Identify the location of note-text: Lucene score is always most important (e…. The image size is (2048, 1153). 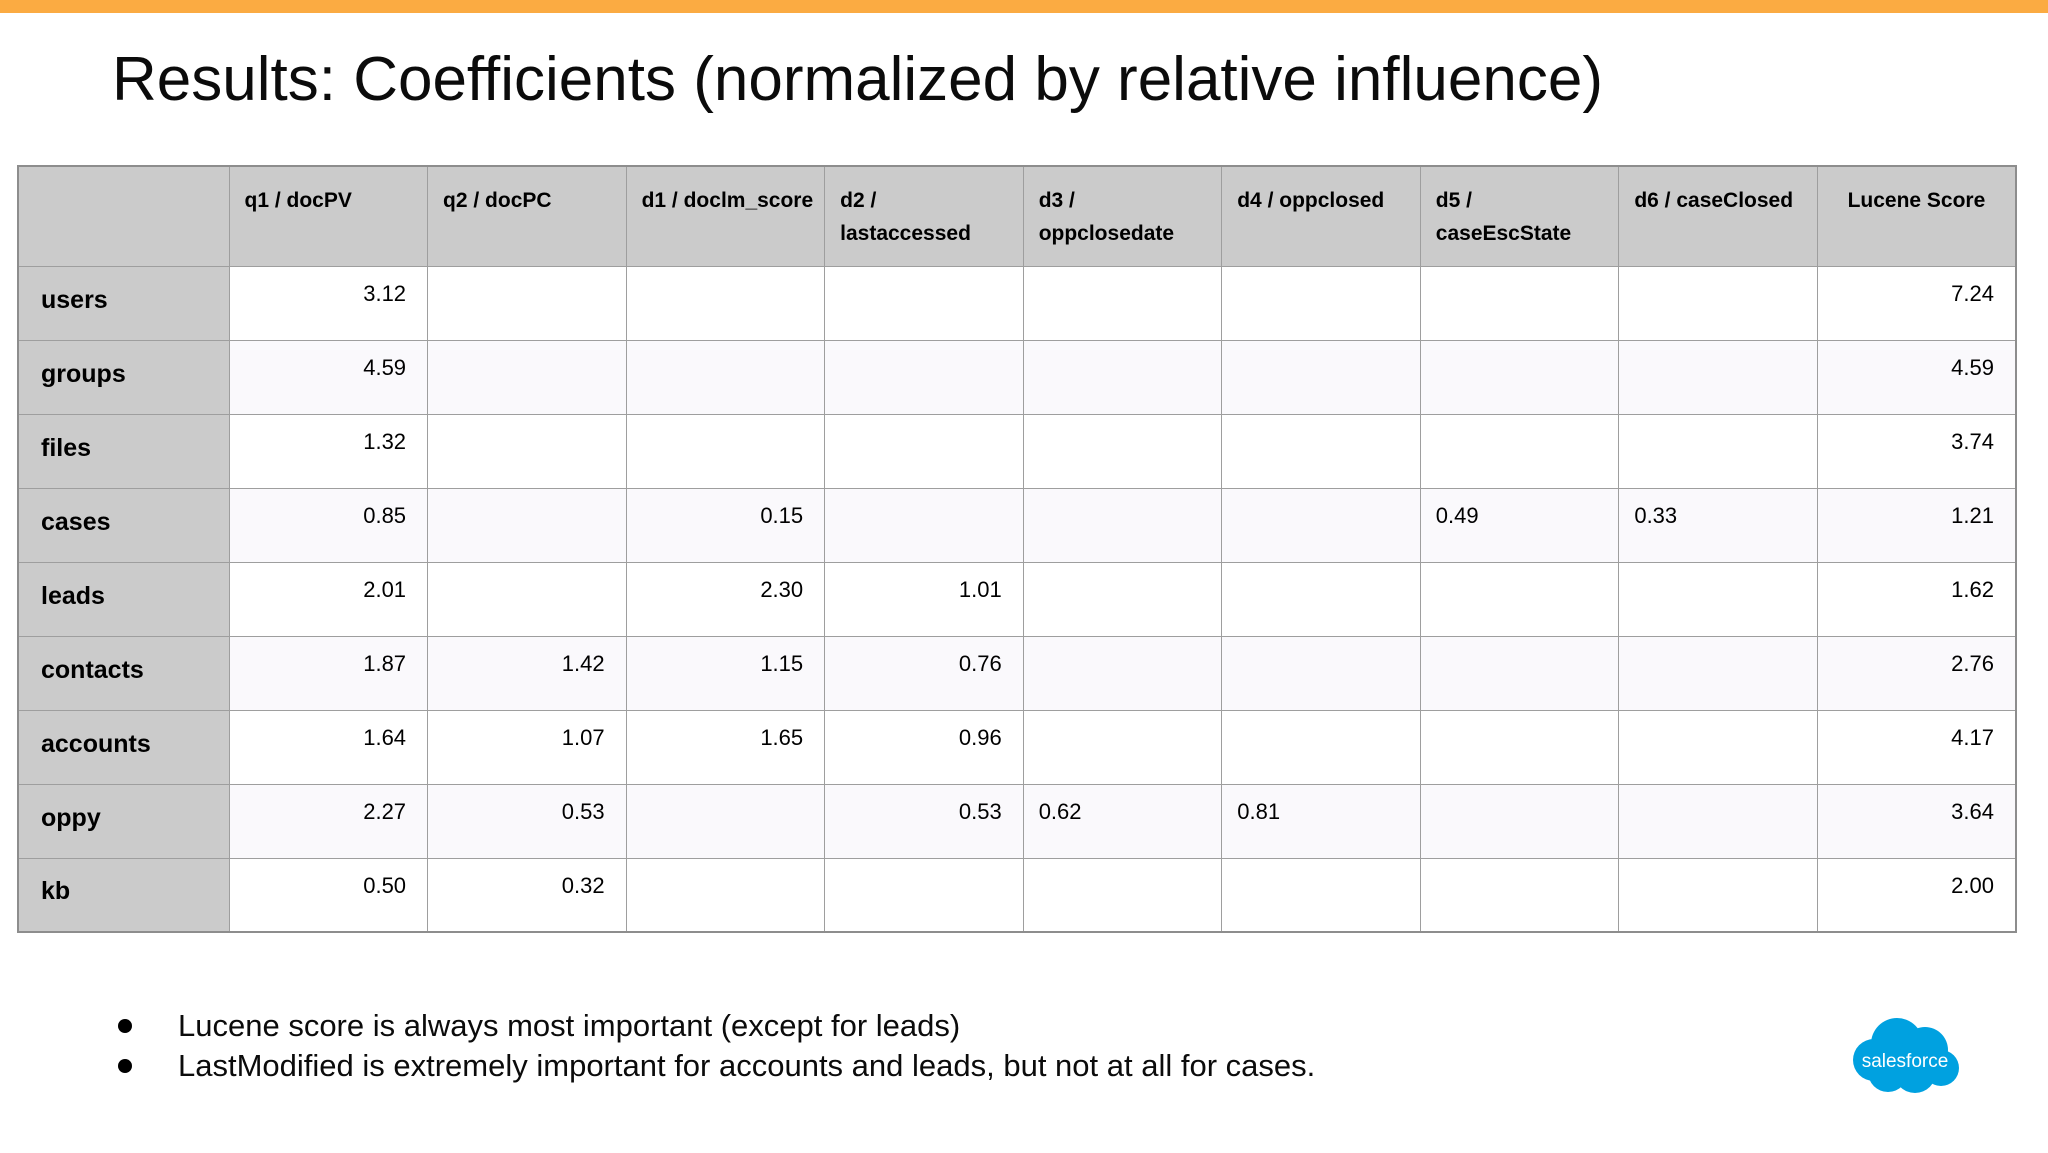
(569, 1025).